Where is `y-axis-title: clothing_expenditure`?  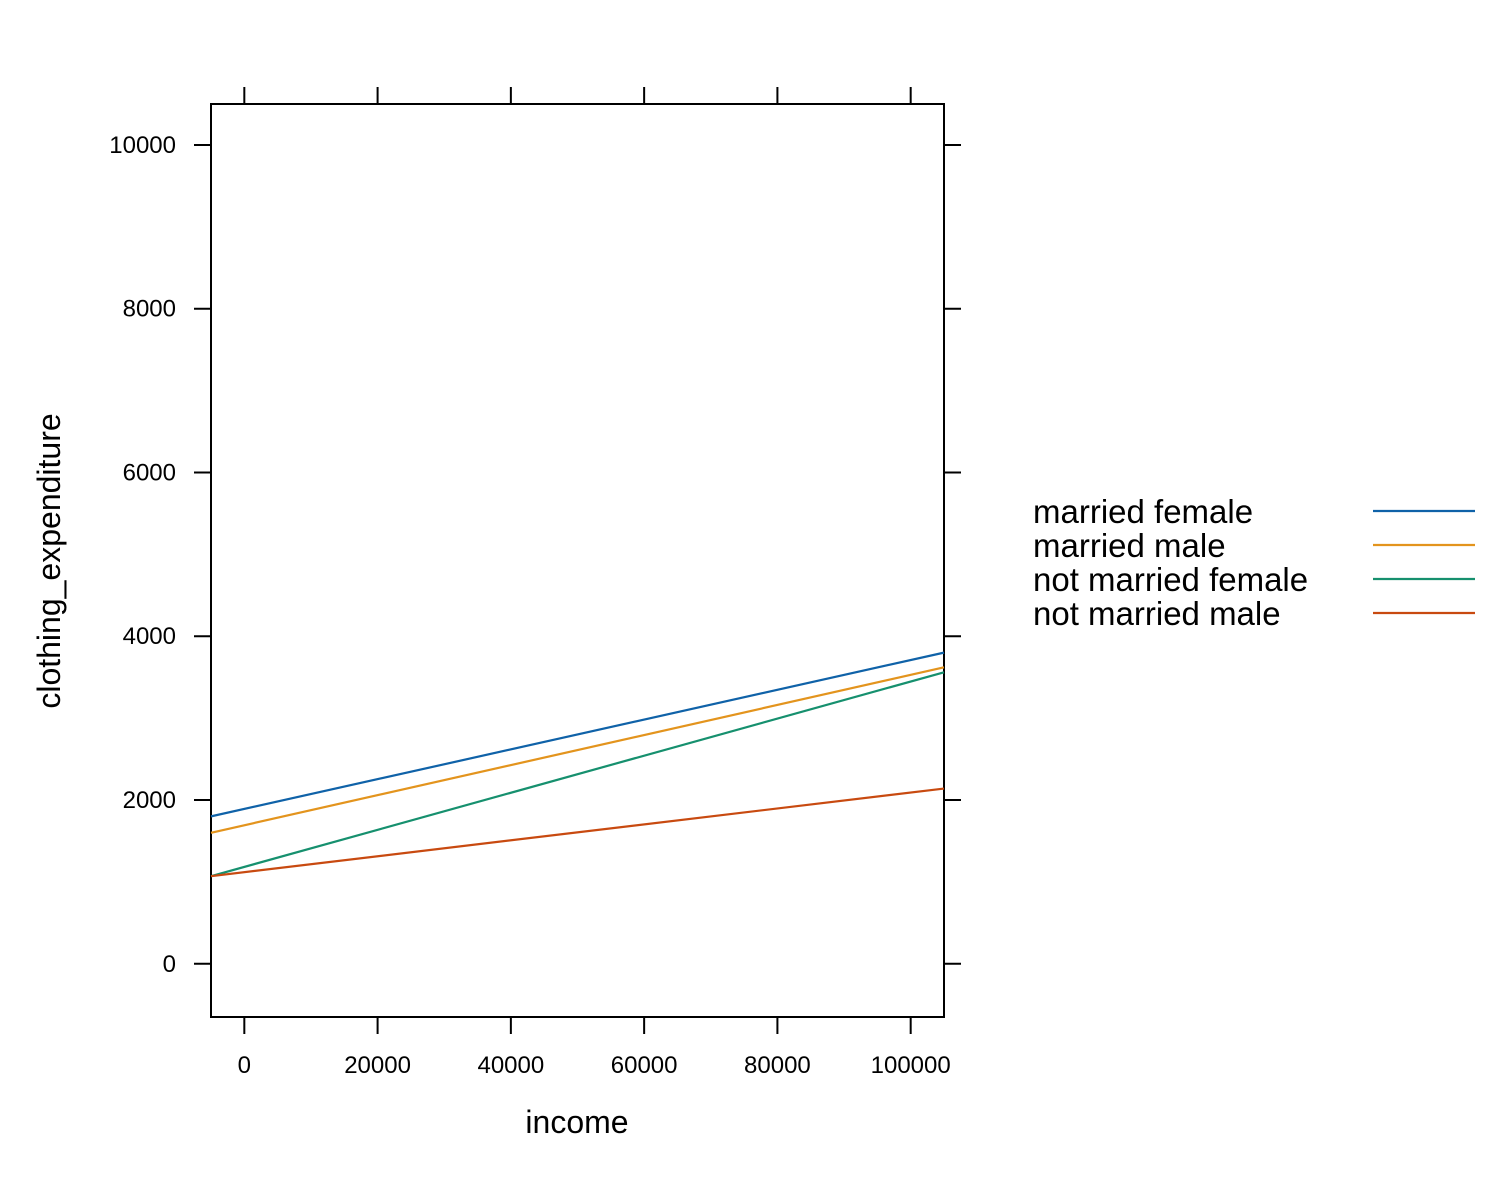 y-axis-title: clothing_expenditure is located at coordinates (49, 560).